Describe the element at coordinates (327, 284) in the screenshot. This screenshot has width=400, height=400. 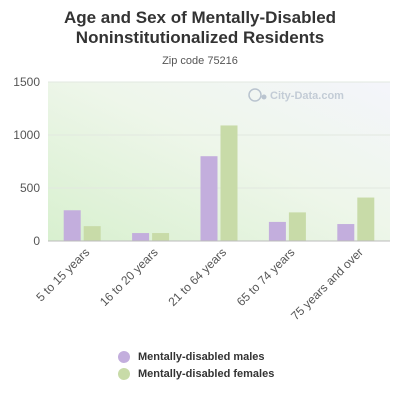
I see `x-tick-label: 75 years and over` at that location.